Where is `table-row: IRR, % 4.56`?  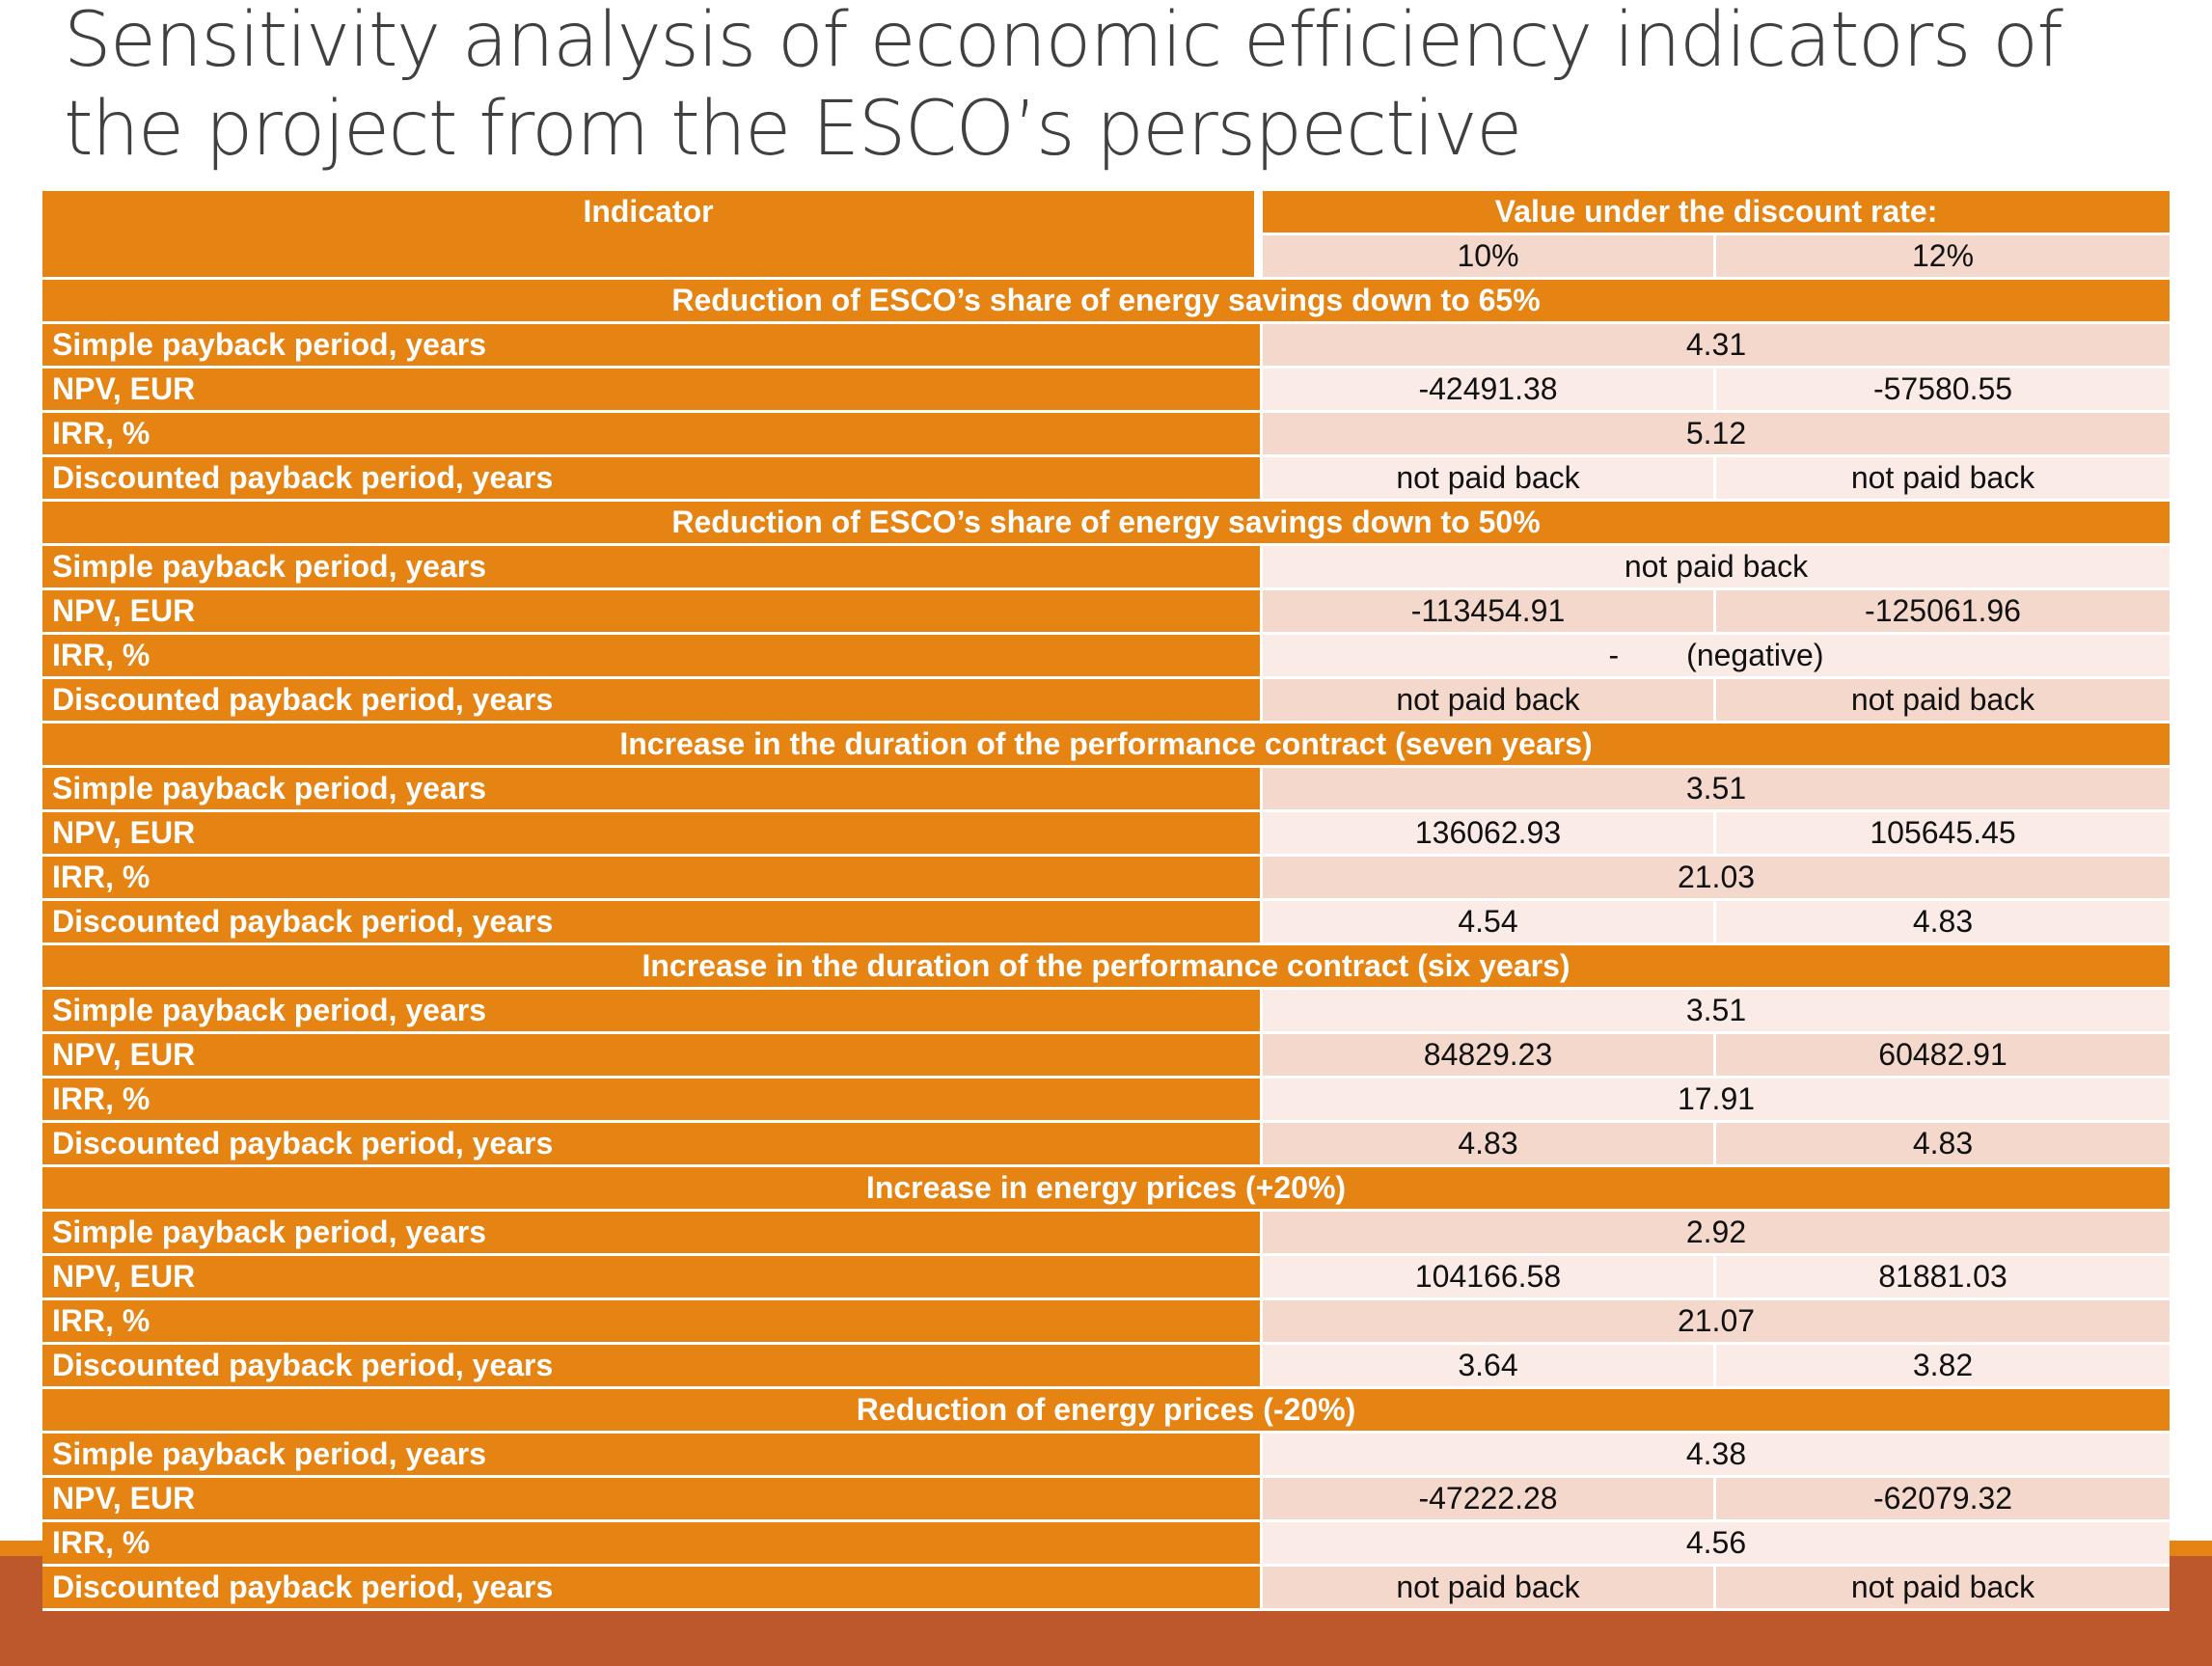 table-row: IRR, % 4.56 is located at coordinates (1106, 1544).